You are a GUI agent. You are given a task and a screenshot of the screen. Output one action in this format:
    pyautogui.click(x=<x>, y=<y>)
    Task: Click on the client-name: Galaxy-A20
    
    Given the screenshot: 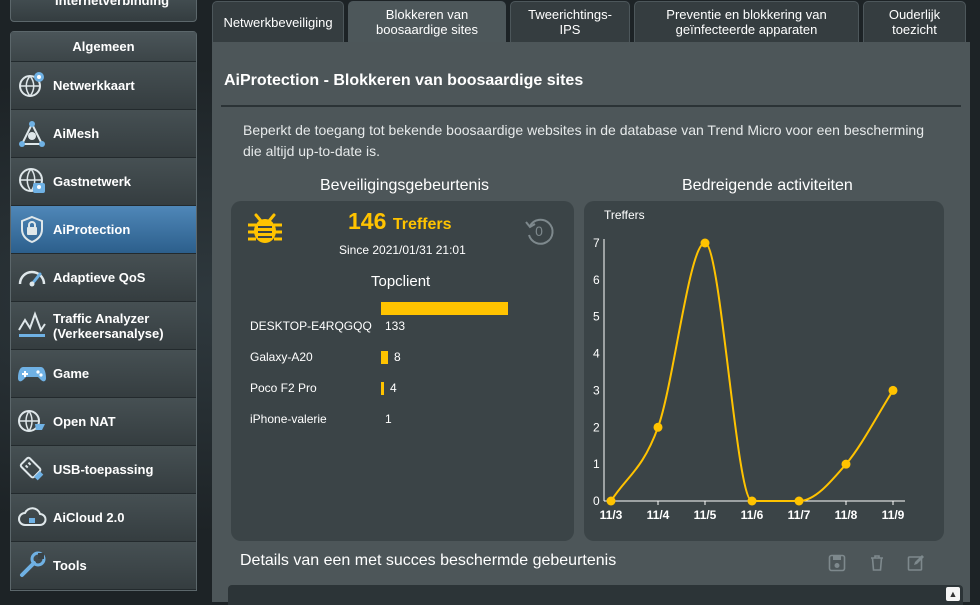 What is the action you would take?
    pyautogui.click(x=281, y=357)
    